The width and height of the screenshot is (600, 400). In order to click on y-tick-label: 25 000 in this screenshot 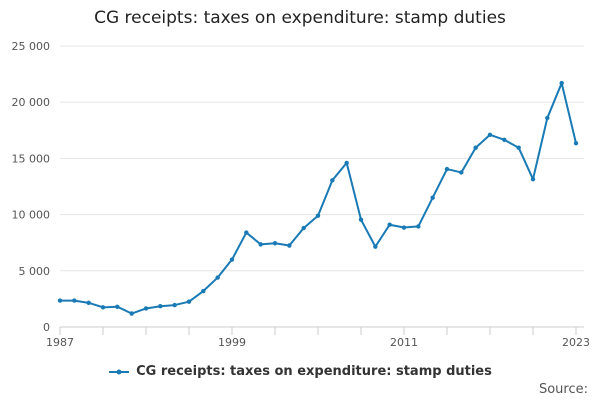, I will do `click(31, 46)`.